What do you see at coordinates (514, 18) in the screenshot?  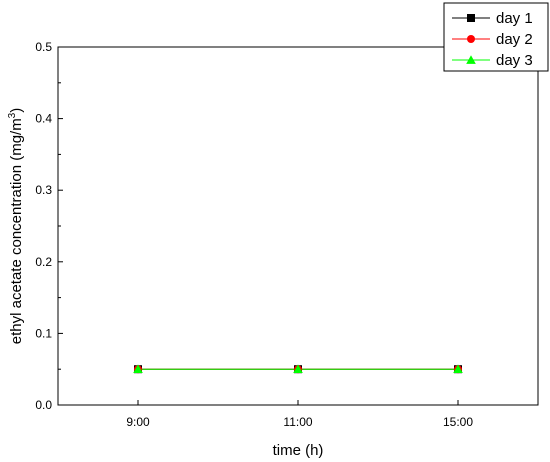 I see `legend-label: day 1` at bounding box center [514, 18].